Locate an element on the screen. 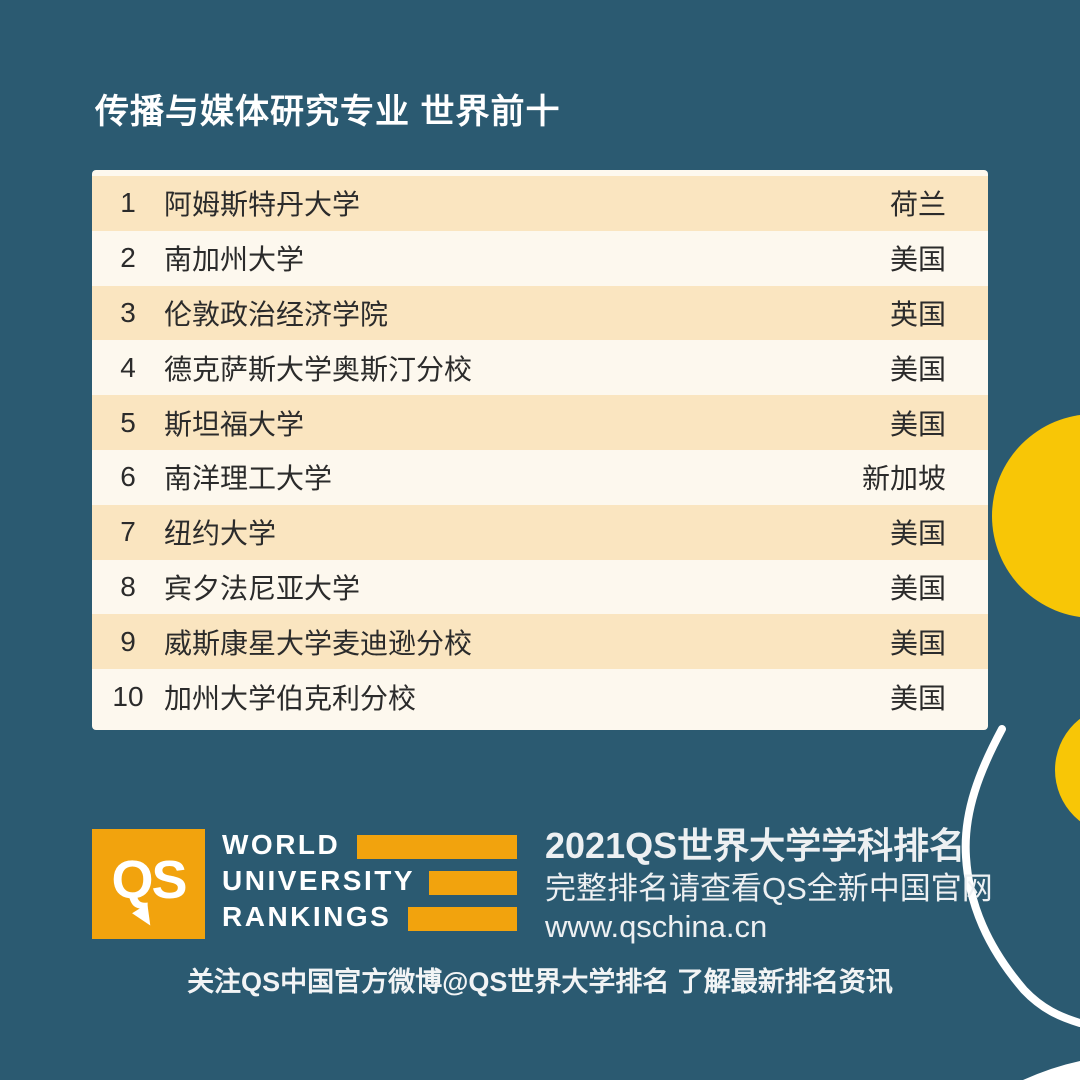 This screenshot has height=1080, width=1080. rank-cell: 3 is located at coordinates (128, 312).